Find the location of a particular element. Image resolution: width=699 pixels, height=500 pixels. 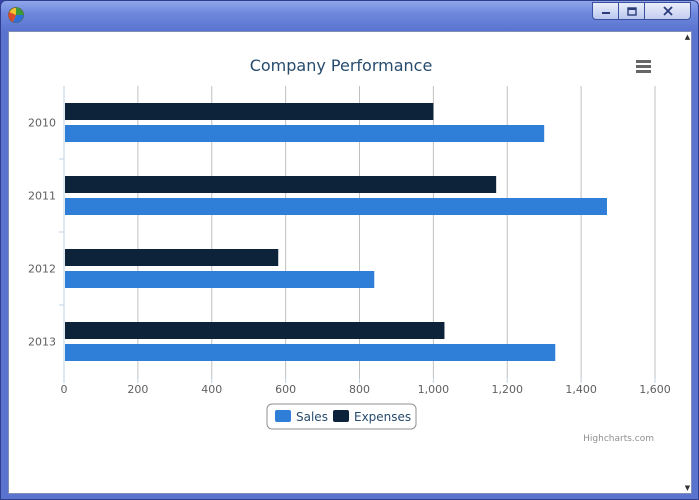

y-tick-label: 2013 is located at coordinates (42, 342).